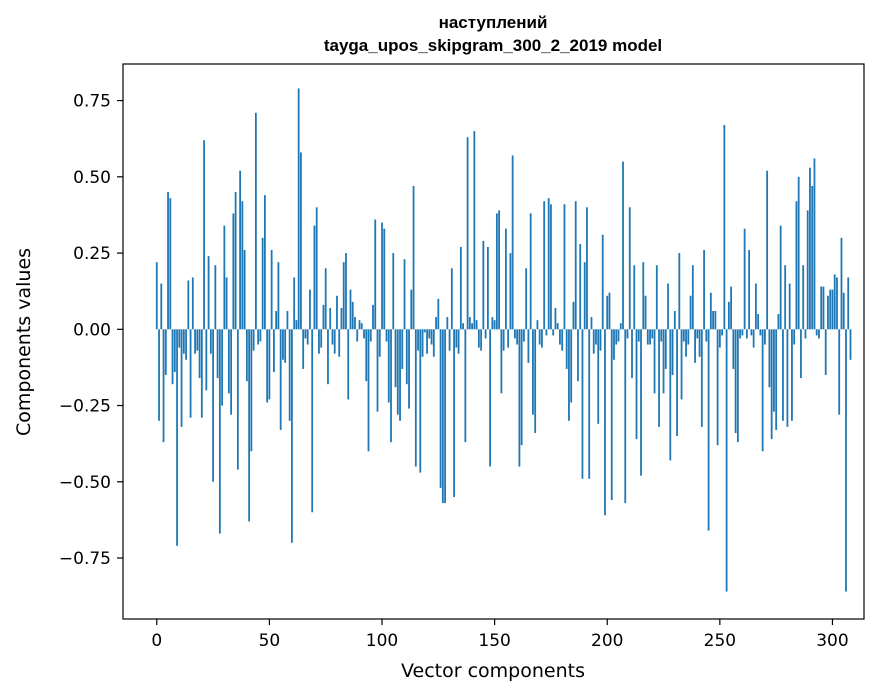  Describe the element at coordinates (270, 641) in the screenshot. I see `x-tick-label: 50` at that location.